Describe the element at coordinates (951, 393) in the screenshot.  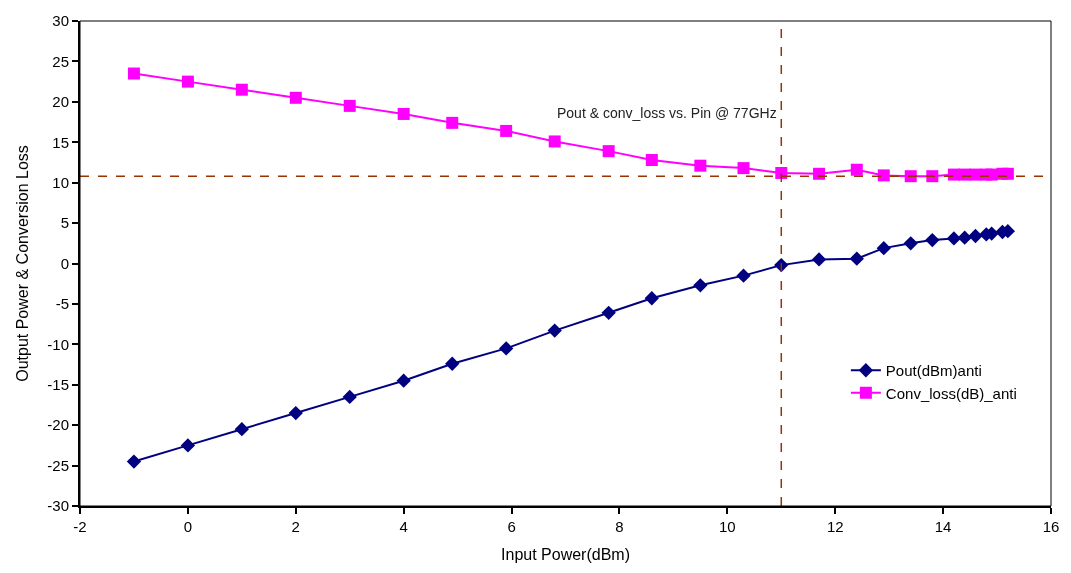
I see `legend-label: Conv_loss(dB)_anti` at that location.